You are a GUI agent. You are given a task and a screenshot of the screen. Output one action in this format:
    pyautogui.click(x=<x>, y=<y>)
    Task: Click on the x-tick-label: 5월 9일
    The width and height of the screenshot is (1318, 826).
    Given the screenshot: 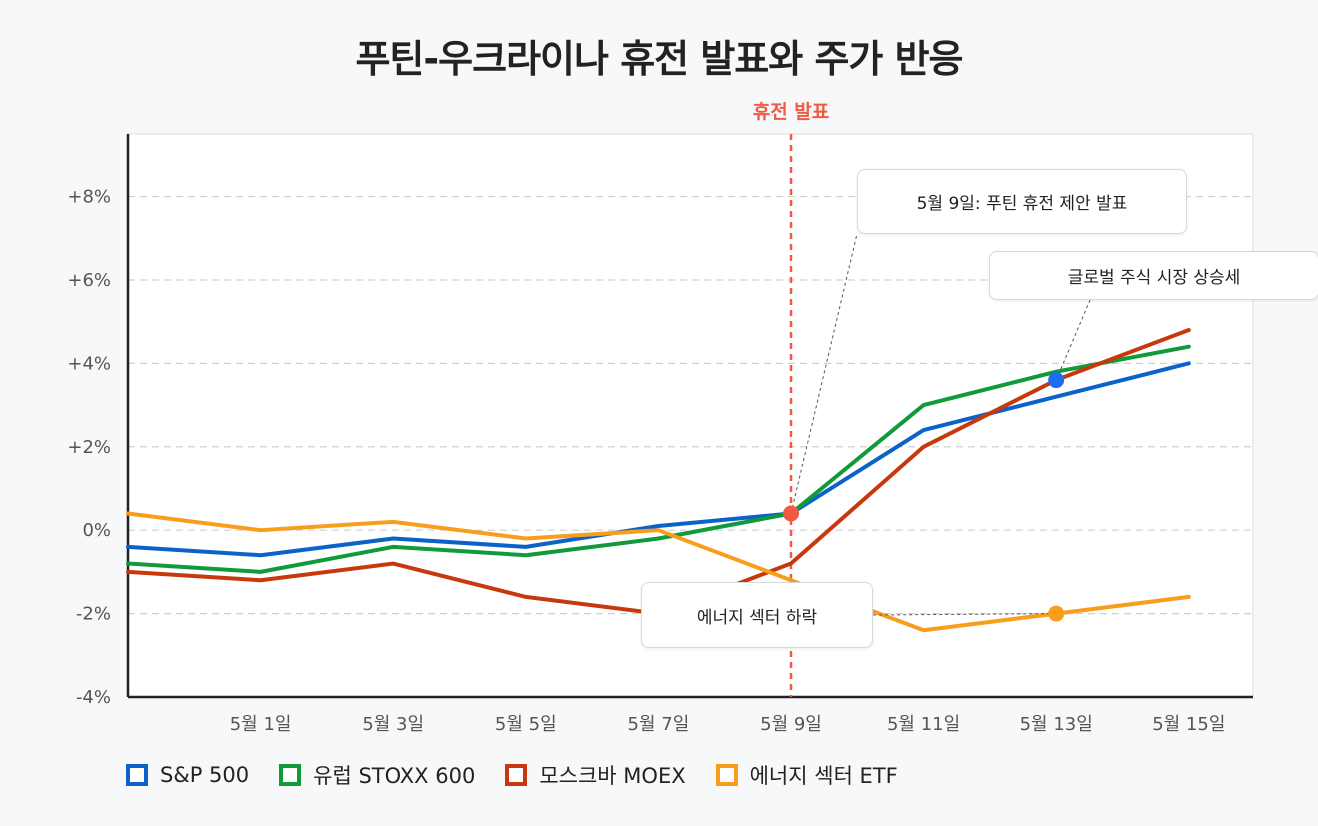 What is the action you would take?
    pyautogui.click(x=791, y=724)
    